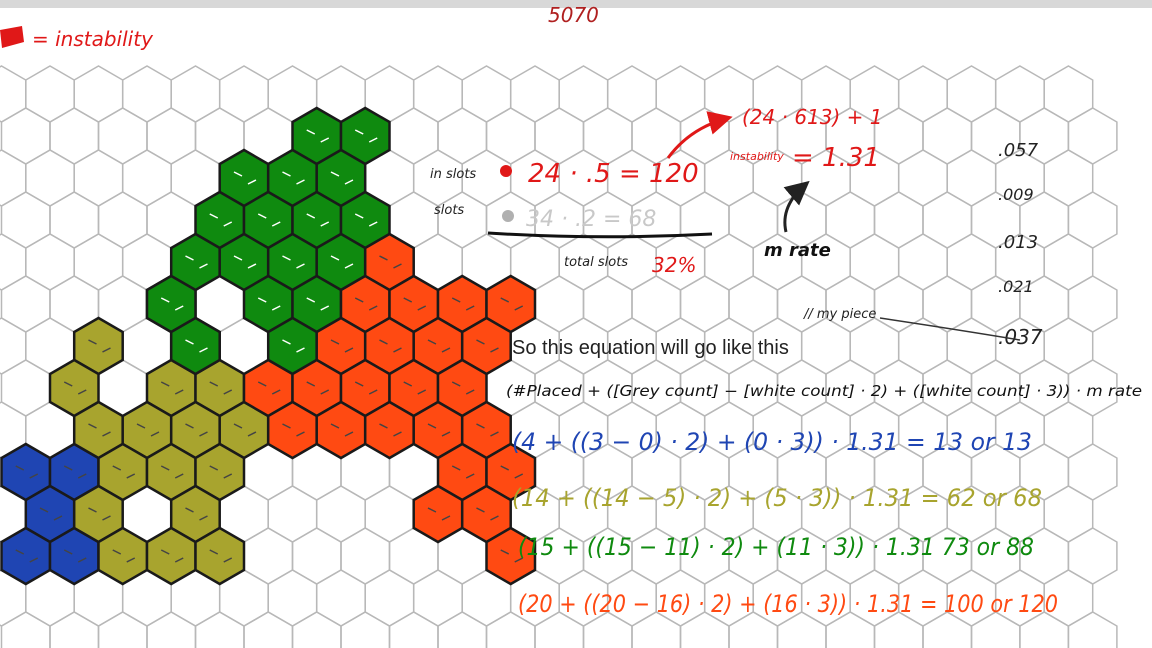  What do you see at coordinates (1018, 242) in the screenshot?
I see `rate-3: .013` at bounding box center [1018, 242].